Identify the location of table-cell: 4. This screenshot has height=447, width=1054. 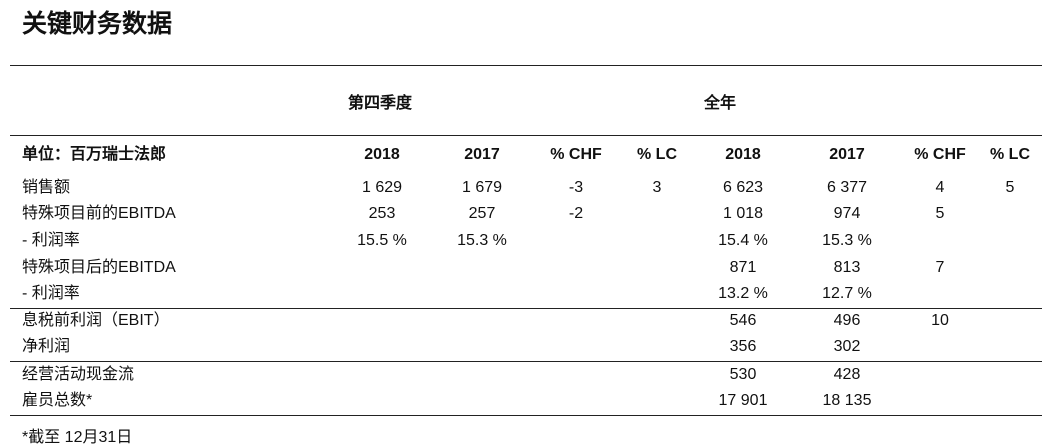
(940, 187).